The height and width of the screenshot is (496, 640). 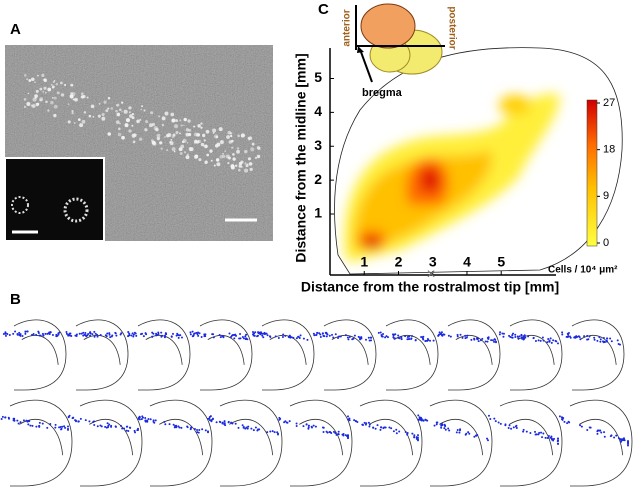 What do you see at coordinates (364, 262) in the screenshot?
I see `x-tick-label: 1` at bounding box center [364, 262].